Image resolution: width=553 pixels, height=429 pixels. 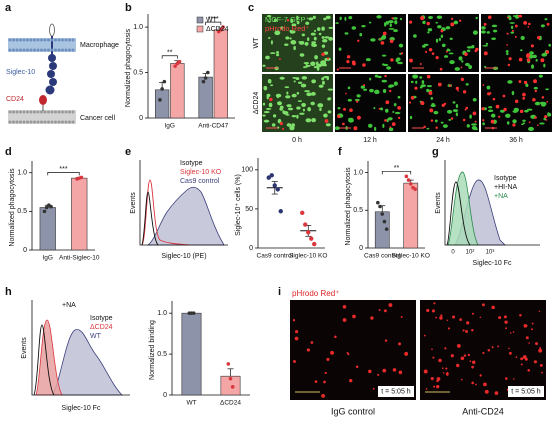 What do you see at coordinates (150, 218) in the screenshot?
I see `histogram-isotype` at bounding box center [150, 218].